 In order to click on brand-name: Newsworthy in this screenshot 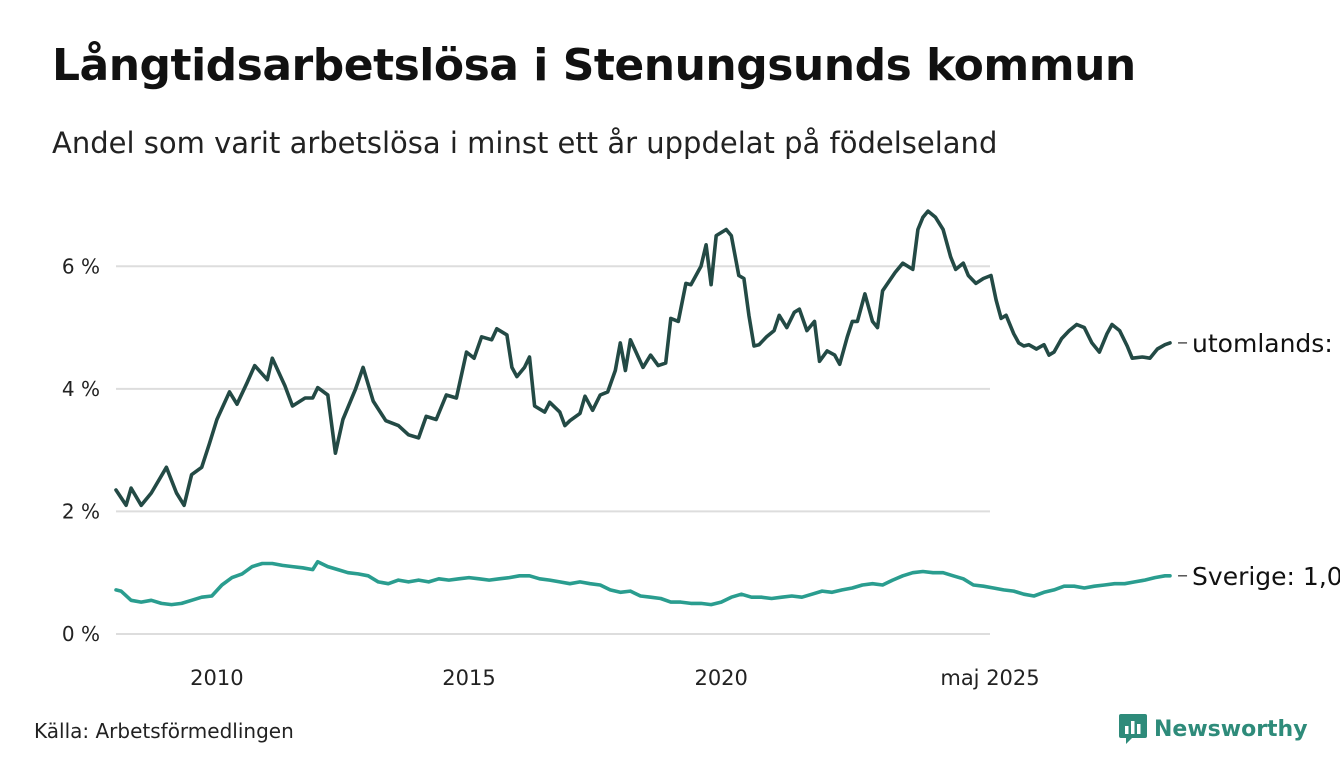, I will do `click(1231, 729)`.